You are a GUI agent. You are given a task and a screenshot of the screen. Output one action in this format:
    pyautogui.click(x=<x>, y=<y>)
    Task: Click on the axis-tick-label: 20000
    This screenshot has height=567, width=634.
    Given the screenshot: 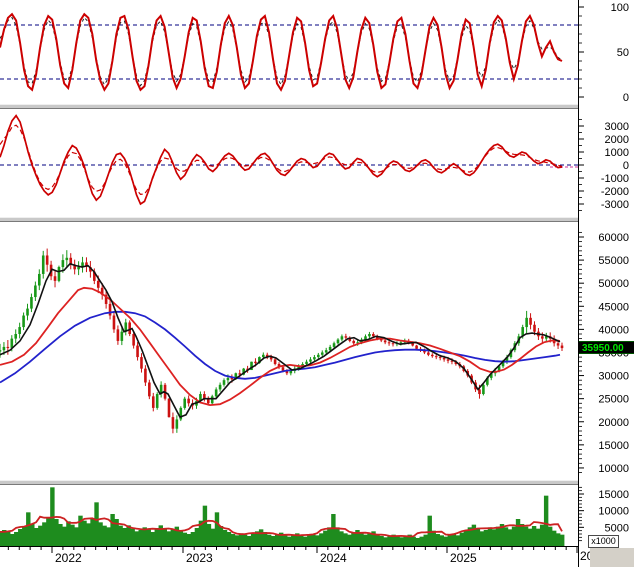 What is the action you would take?
    pyautogui.click(x=613, y=423)
    